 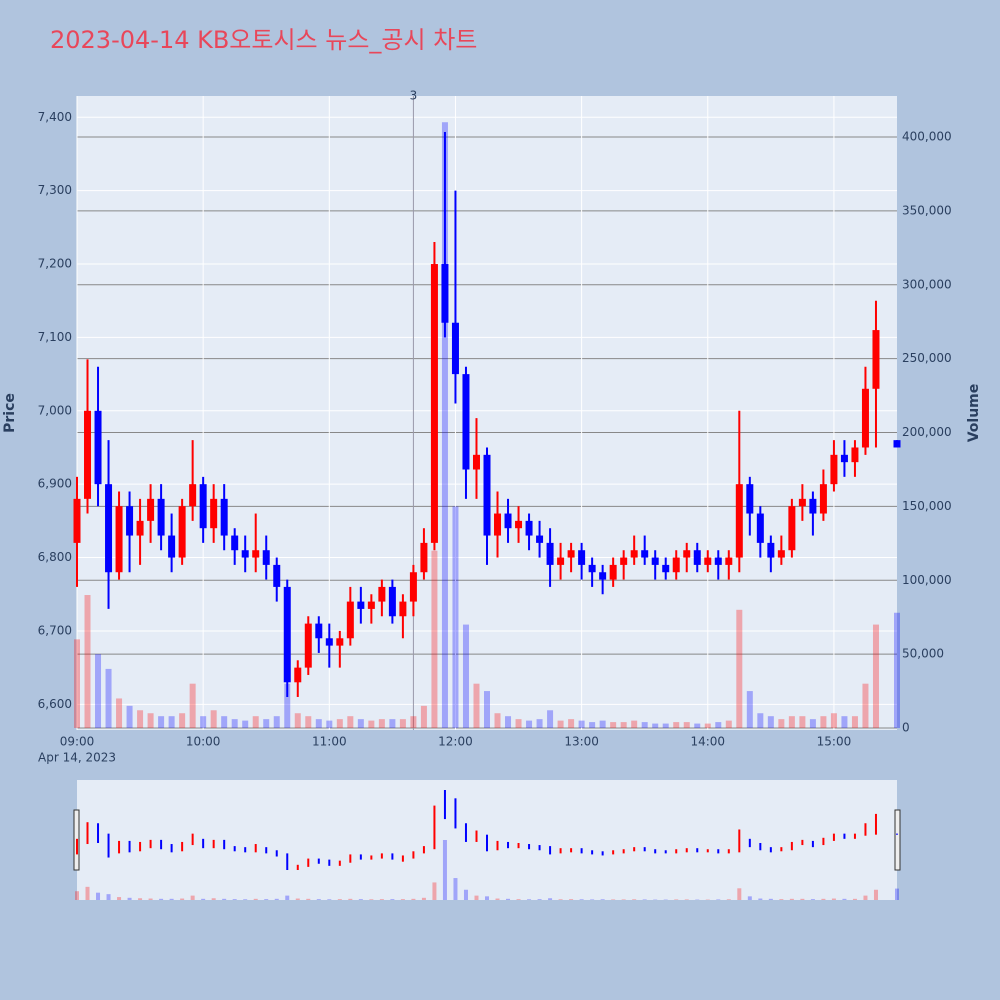 What do you see at coordinates (55, 704) in the screenshot?
I see `y-tick-label: 6,600` at bounding box center [55, 704].